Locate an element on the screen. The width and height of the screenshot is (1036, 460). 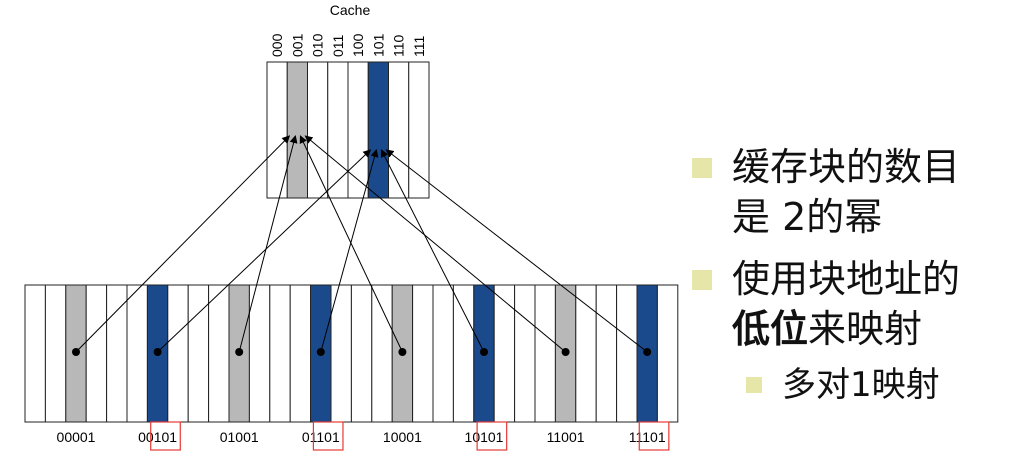
cache-index-labels: 000 001 010 011 100 101 110 111 is located at coordinates (348, 45).